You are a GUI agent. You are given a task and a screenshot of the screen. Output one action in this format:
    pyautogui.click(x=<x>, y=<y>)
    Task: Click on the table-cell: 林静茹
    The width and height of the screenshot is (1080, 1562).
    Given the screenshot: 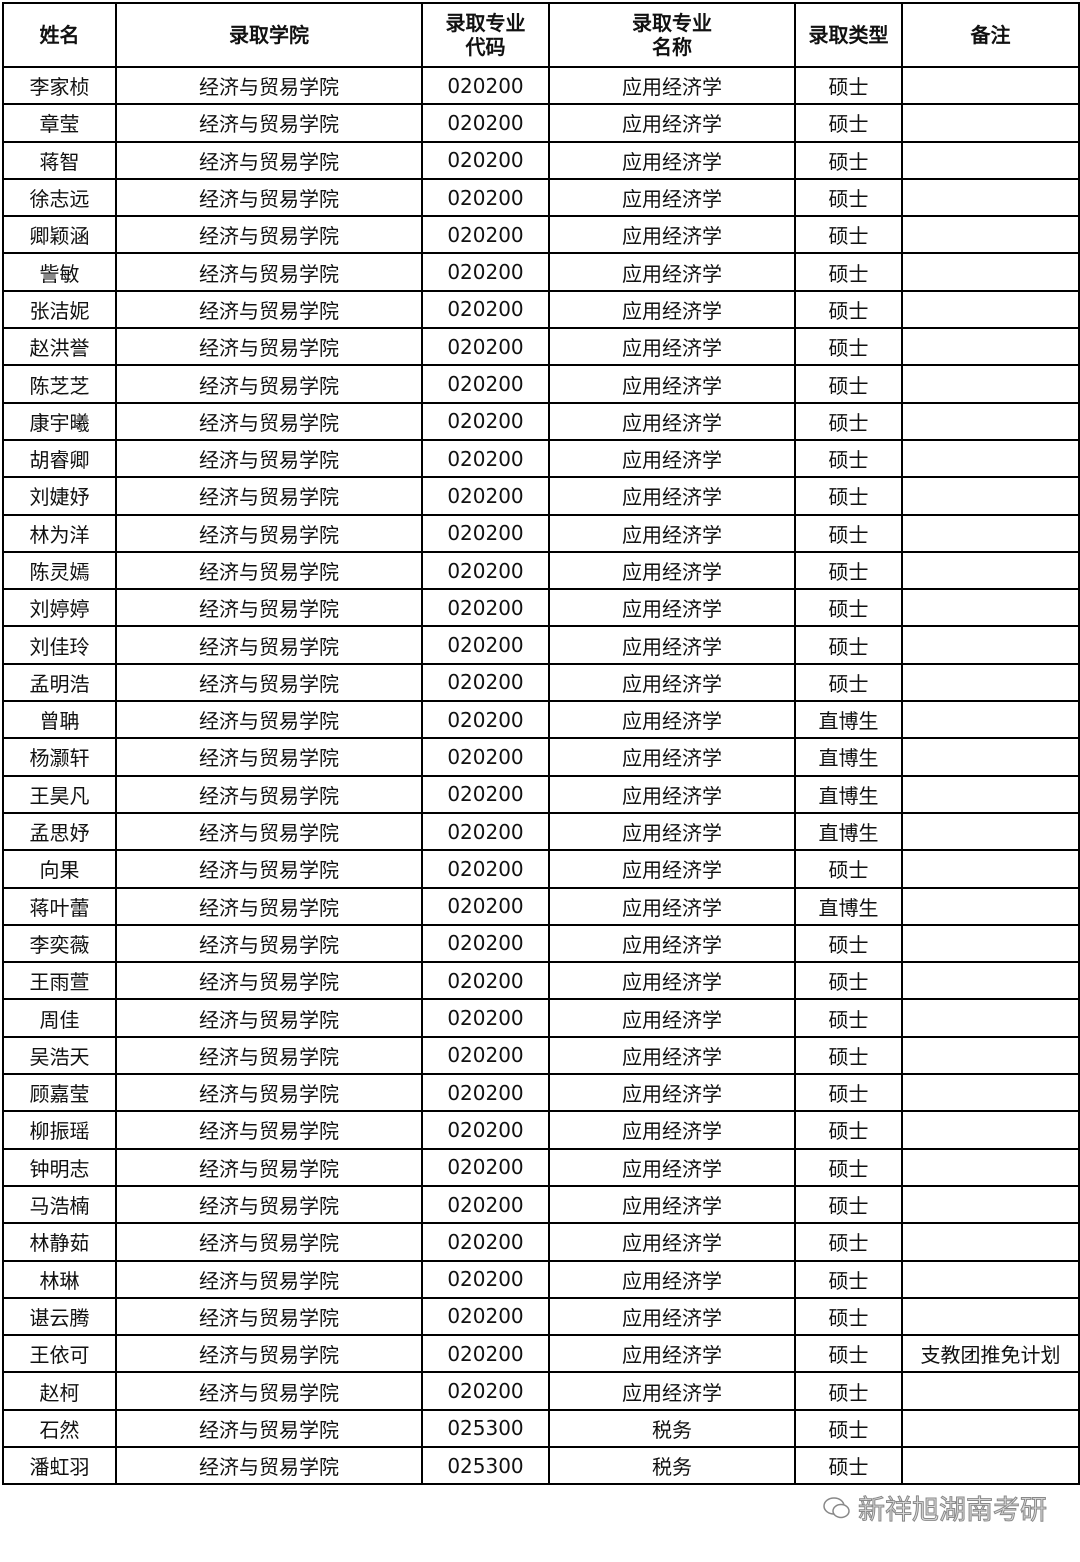 What is the action you would take?
    pyautogui.click(x=59, y=1242)
    